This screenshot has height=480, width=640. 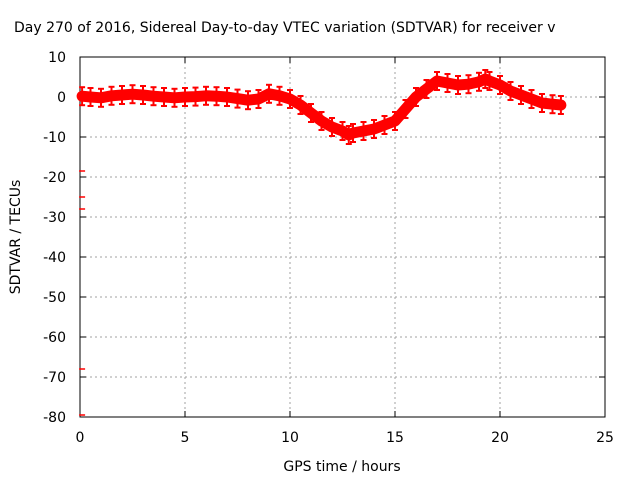 I want to click on x-tick-label: 5, so click(x=185, y=438).